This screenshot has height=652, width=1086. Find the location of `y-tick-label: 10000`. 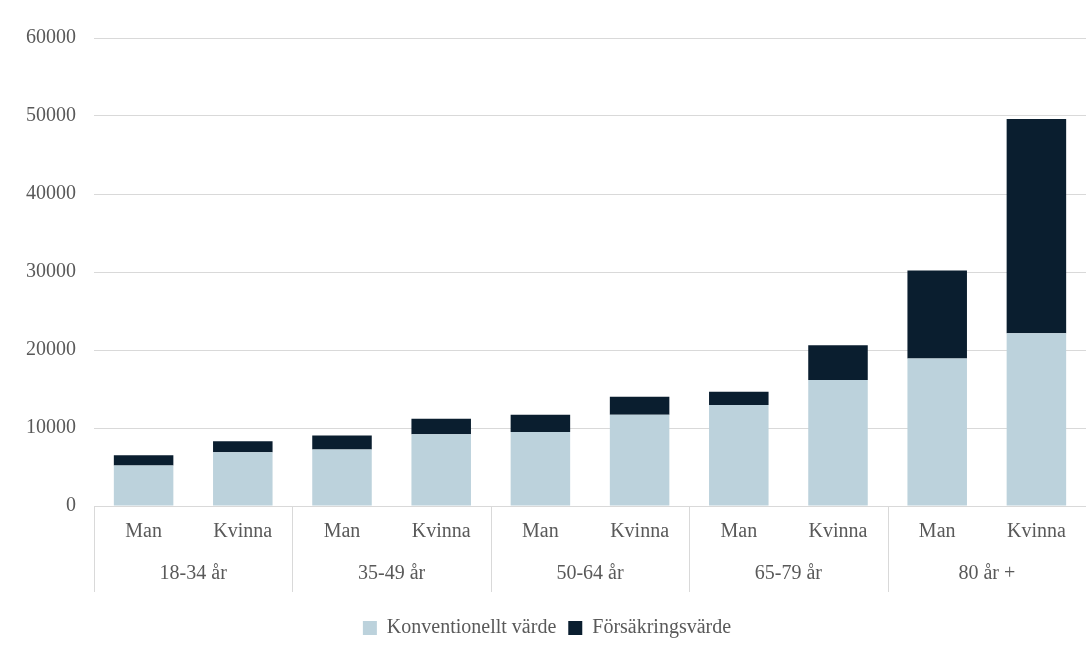

y-tick-label: 10000 is located at coordinates (51, 426).